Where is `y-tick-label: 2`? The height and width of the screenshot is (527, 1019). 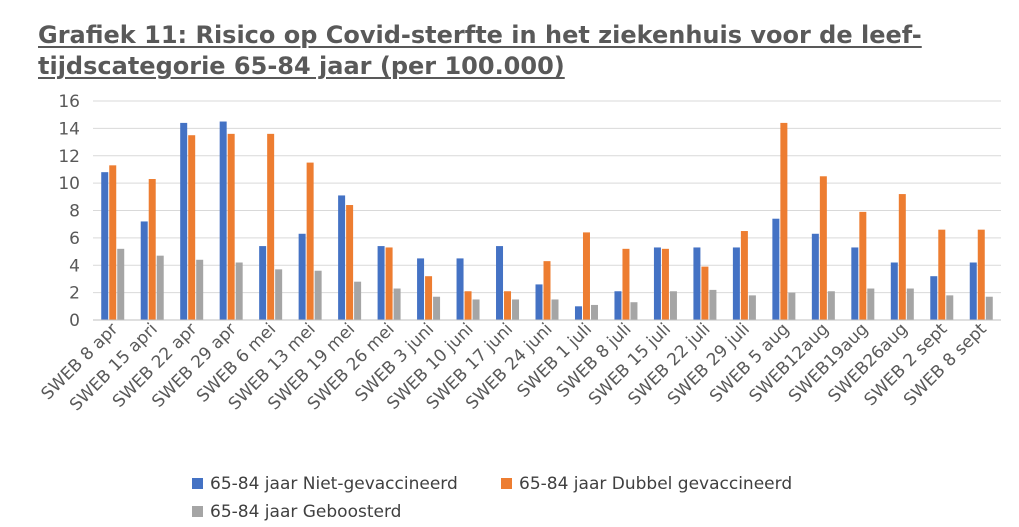 y-tick-label: 2 is located at coordinates (74, 294).